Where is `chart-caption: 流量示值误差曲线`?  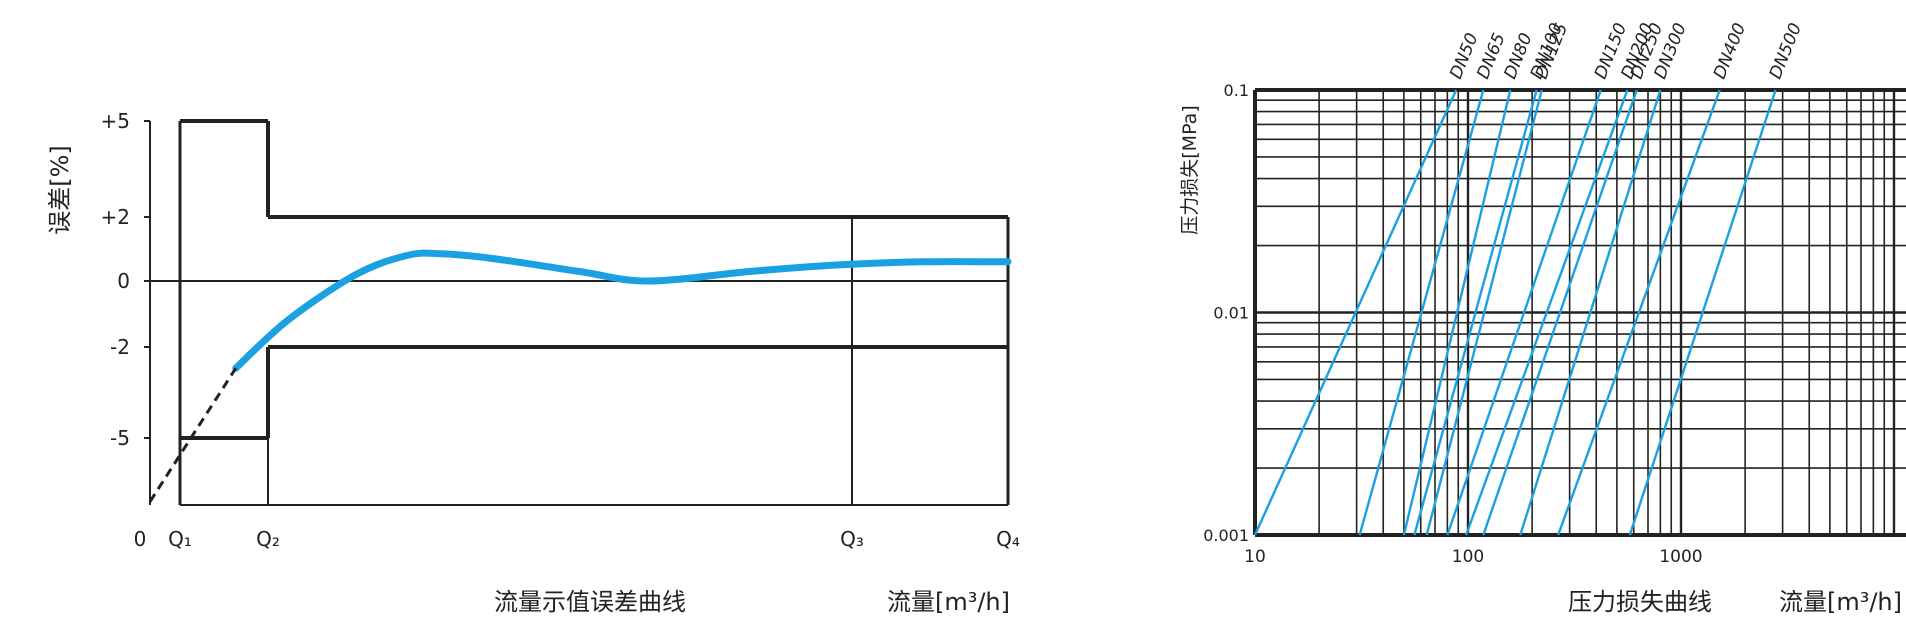
chart-caption: 流量示值误差曲线 is located at coordinates (590, 602).